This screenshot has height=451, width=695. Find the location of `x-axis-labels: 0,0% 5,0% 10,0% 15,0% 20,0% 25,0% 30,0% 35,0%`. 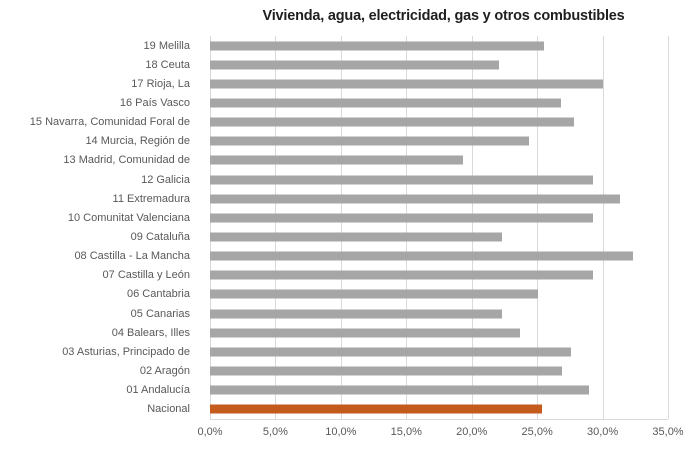

x-axis-labels: 0,0% 5,0% 10,0% 15,0% 20,0% 25,0% 30,0% 35,0% is located at coordinates (347, 434).